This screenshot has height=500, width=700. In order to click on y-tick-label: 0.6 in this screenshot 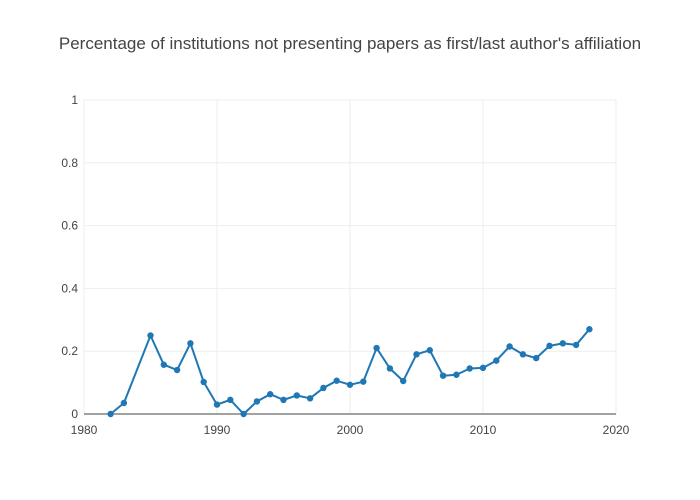, I will do `click(69, 226)`.